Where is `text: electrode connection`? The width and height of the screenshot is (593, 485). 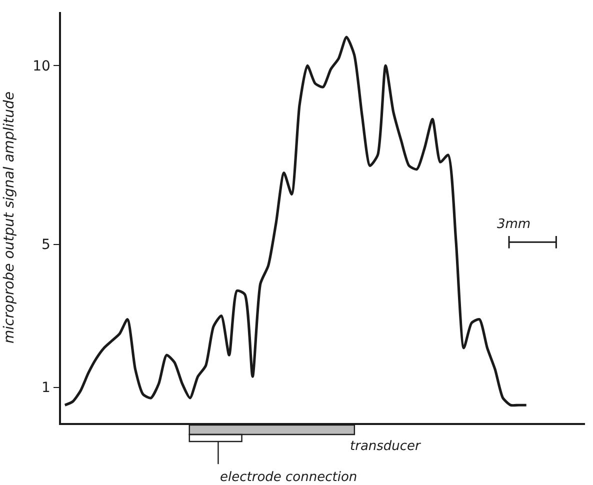
text: electrode connection is located at coordinates (289, 477).